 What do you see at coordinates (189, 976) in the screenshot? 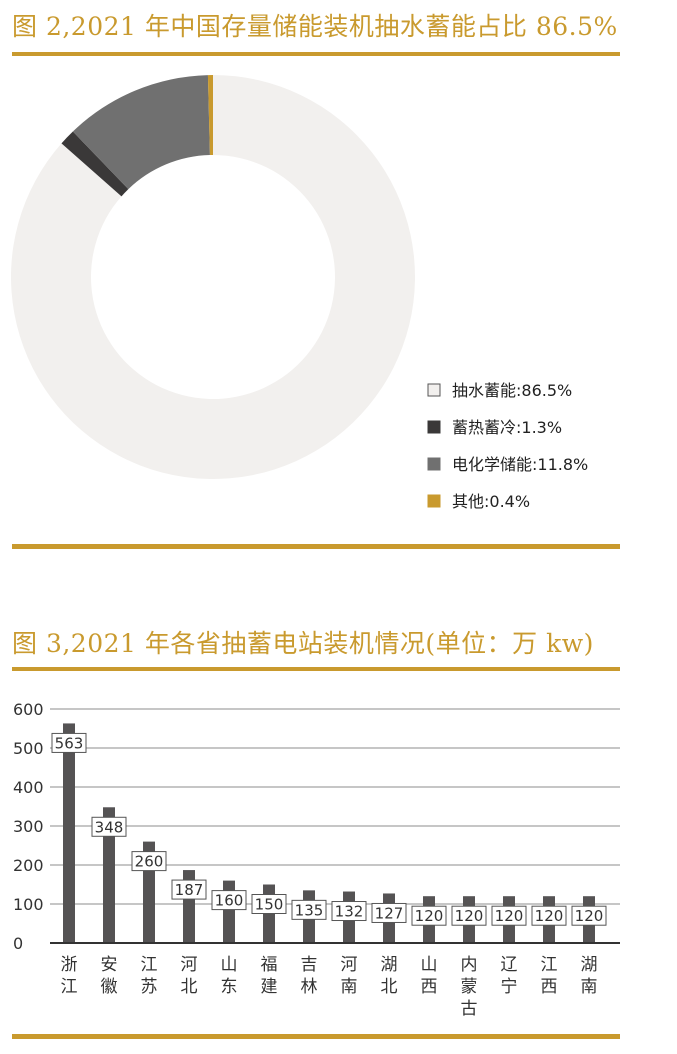
I see `category-label-3: 河北` at bounding box center [189, 976].